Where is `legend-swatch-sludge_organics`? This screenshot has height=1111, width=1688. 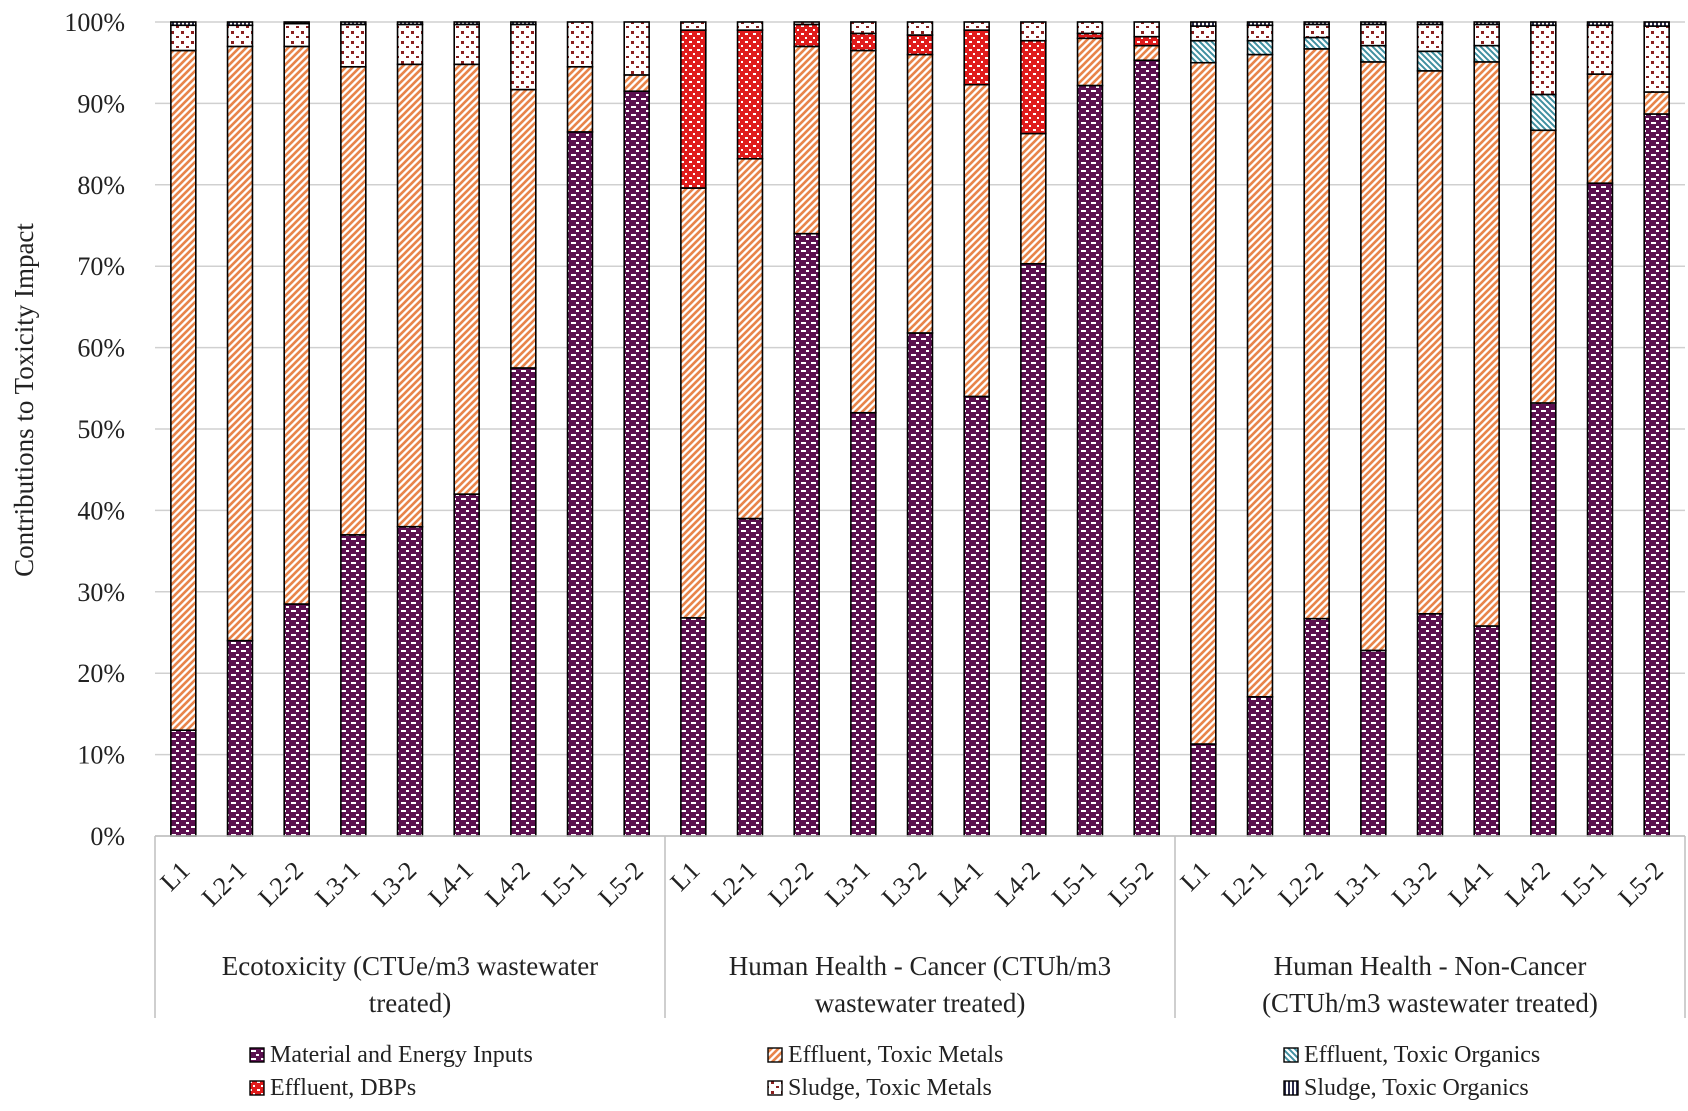 legend-swatch-sludge_organics is located at coordinates (1291, 1088).